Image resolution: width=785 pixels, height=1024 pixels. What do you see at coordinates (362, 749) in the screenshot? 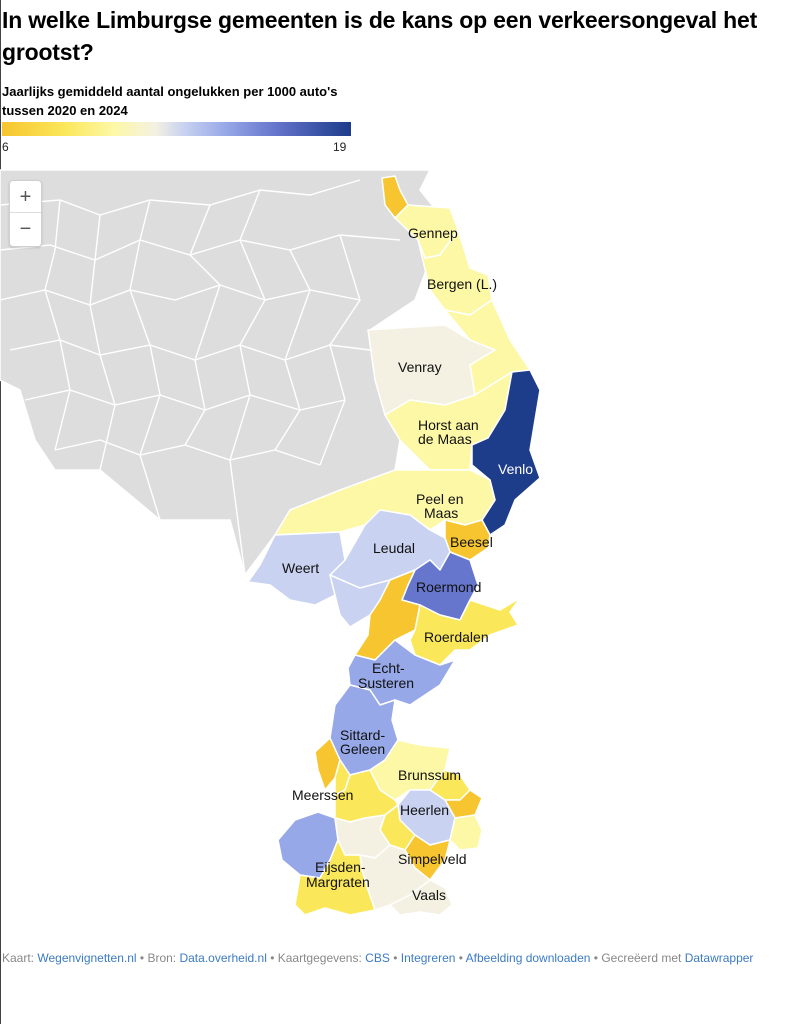
I see `label-sittard-2: Geleen` at bounding box center [362, 749].